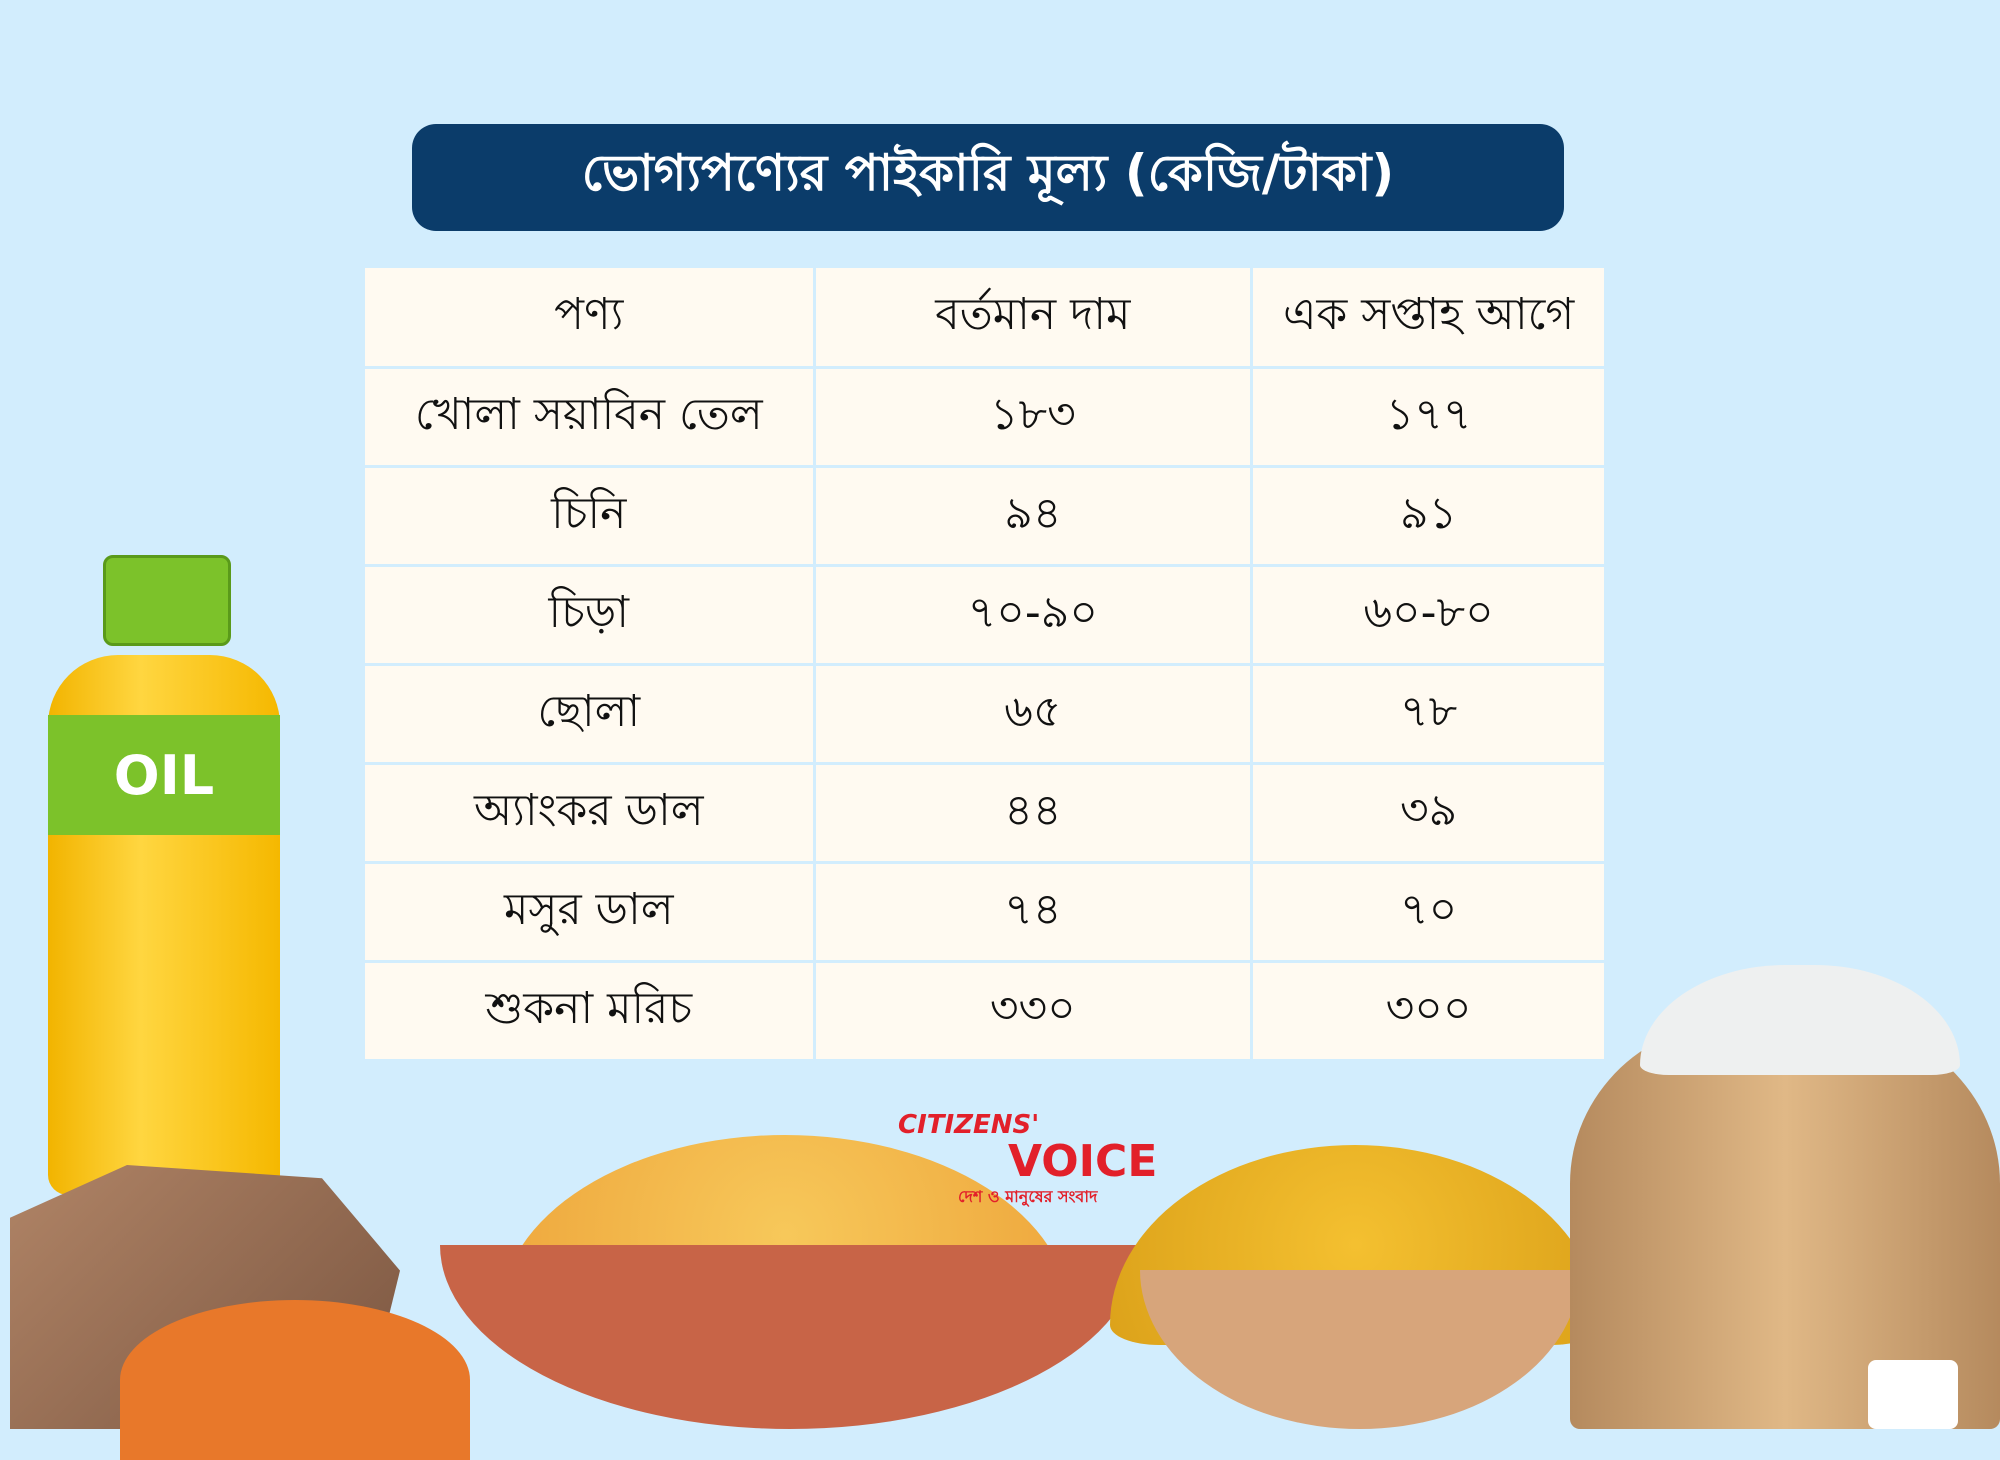 The height and width of the screenshot is (1460, 2000). I want to click on table-header-row: পণ্য বর্তমান দাম এক সপ্তাহ আগে, so click(984, 317).